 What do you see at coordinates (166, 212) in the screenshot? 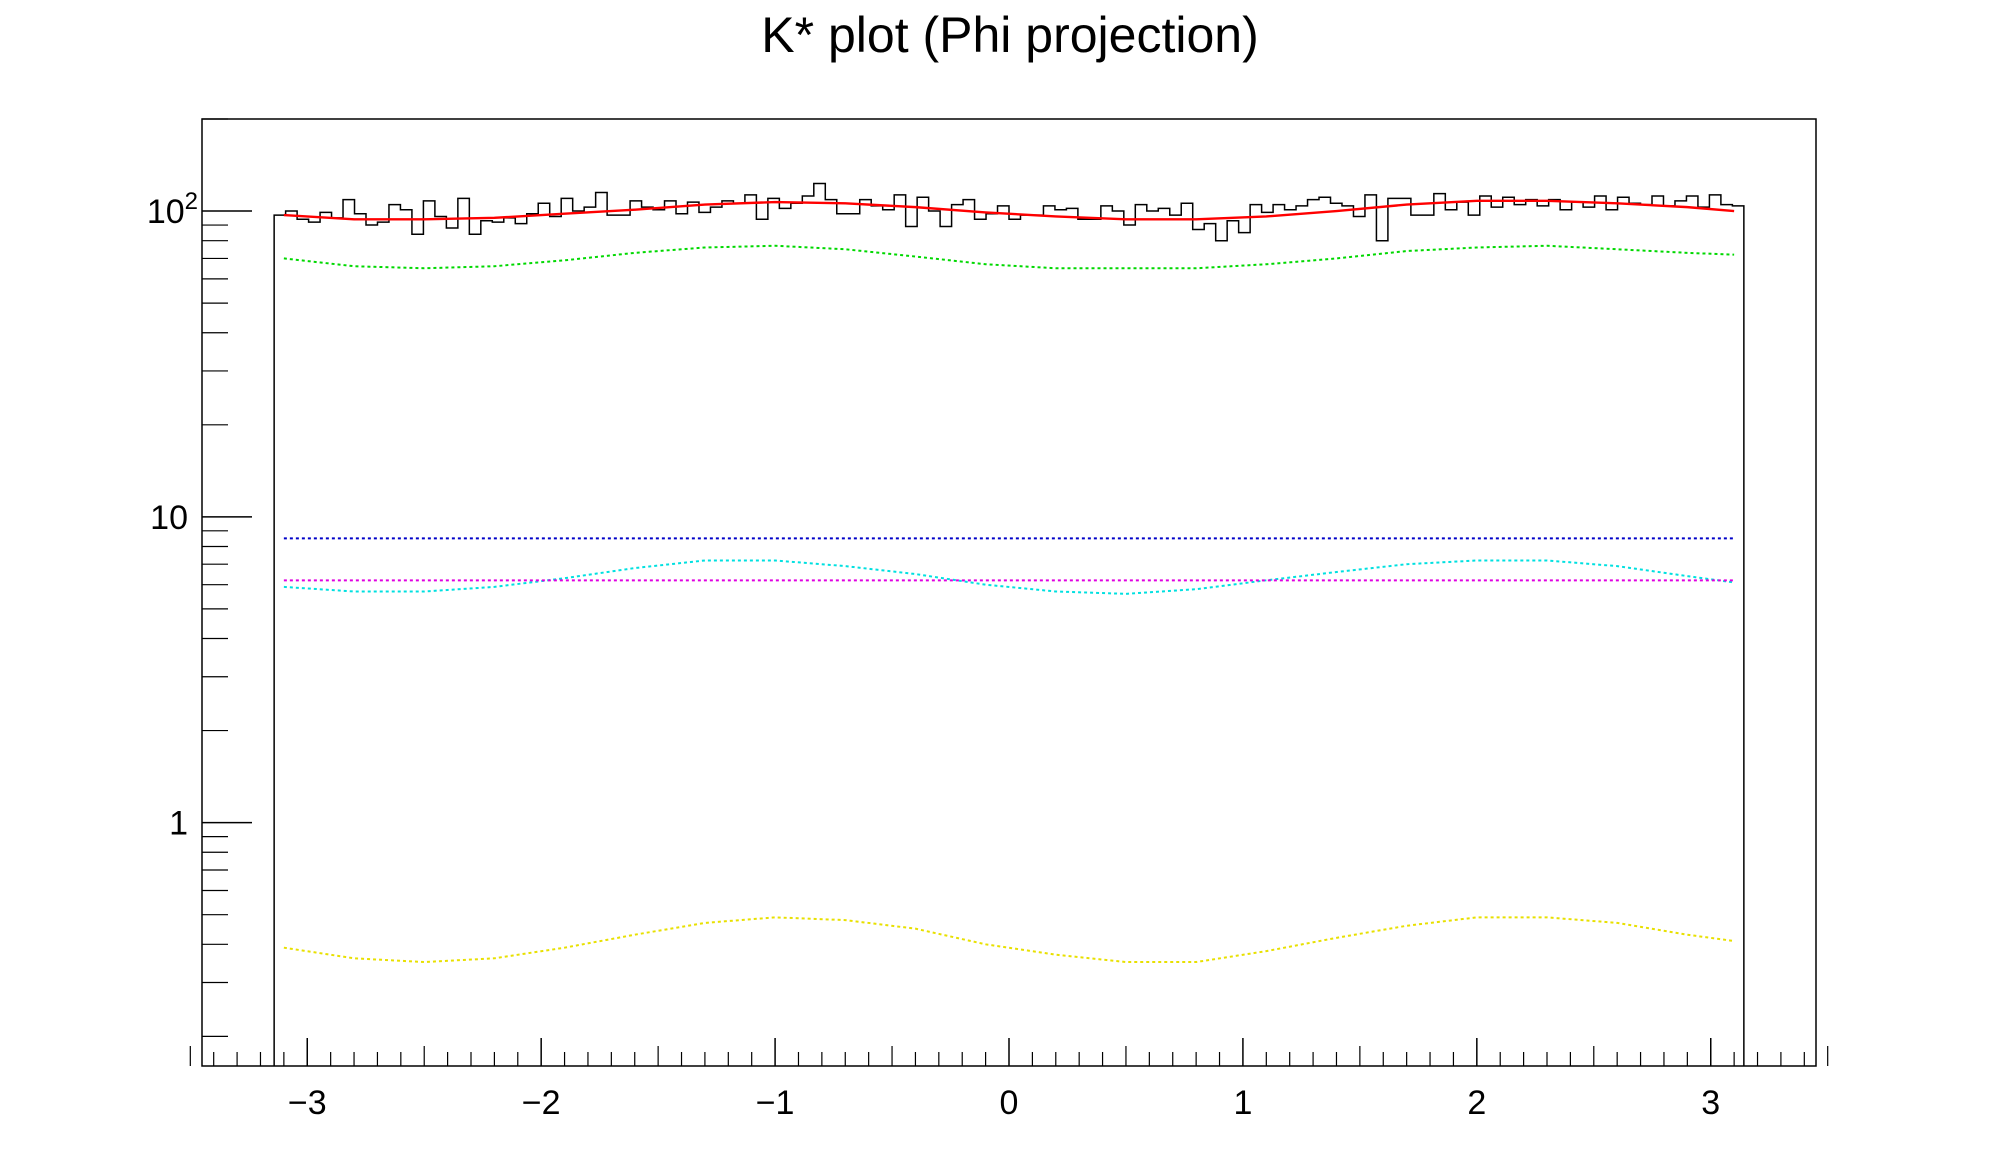
I see `y-tick-label-base: 10` at bounding box center [166, 212].